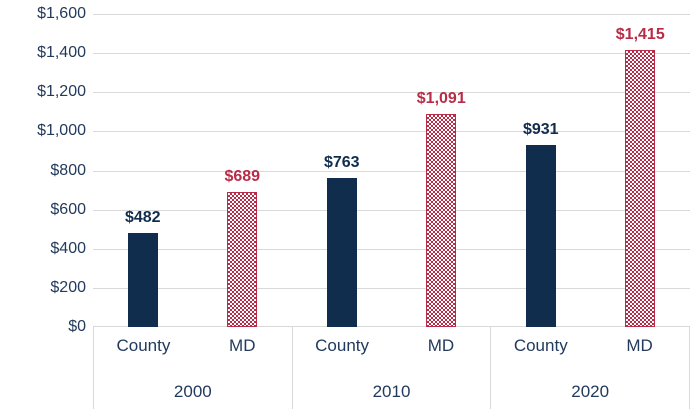  I want to click on x-group-2020: County MD 2020, so click(589, 368).